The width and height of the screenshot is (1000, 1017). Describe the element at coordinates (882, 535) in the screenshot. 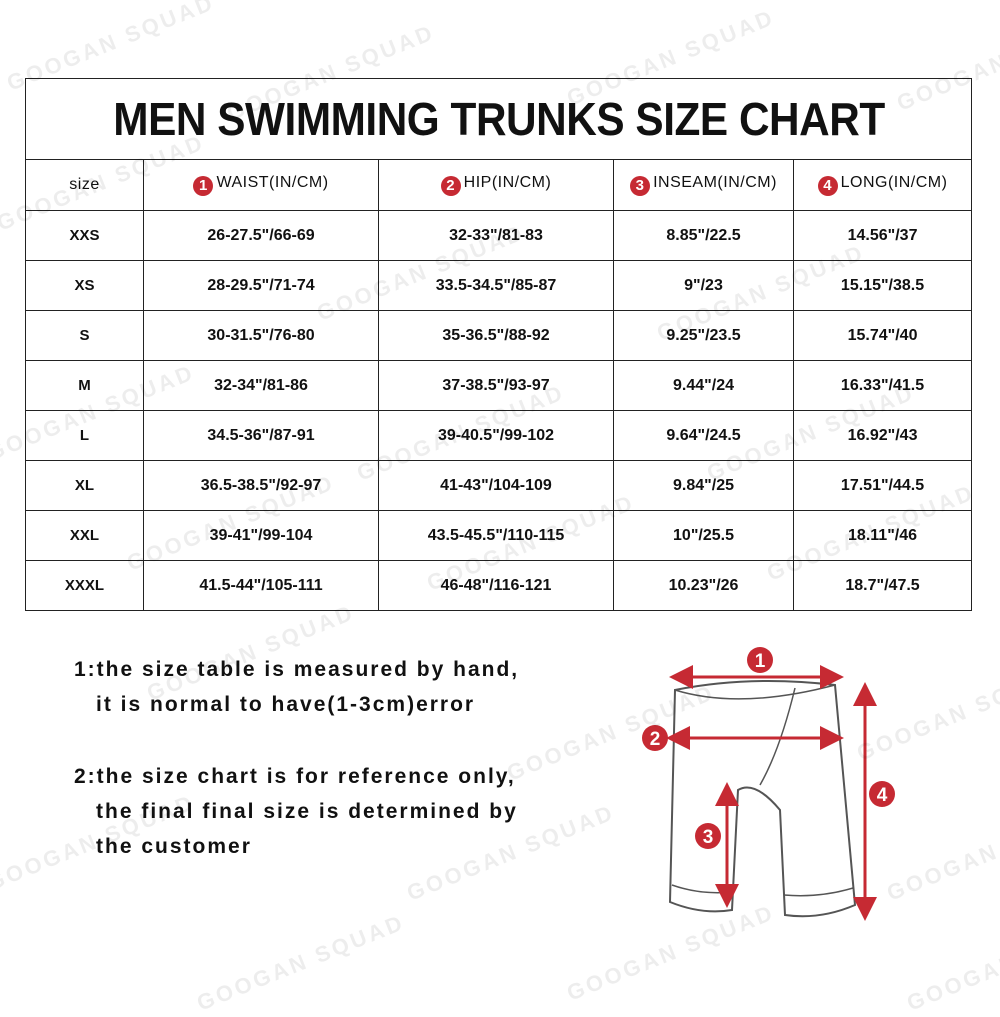

I see `value-cell: 18.11"/46` at that location.